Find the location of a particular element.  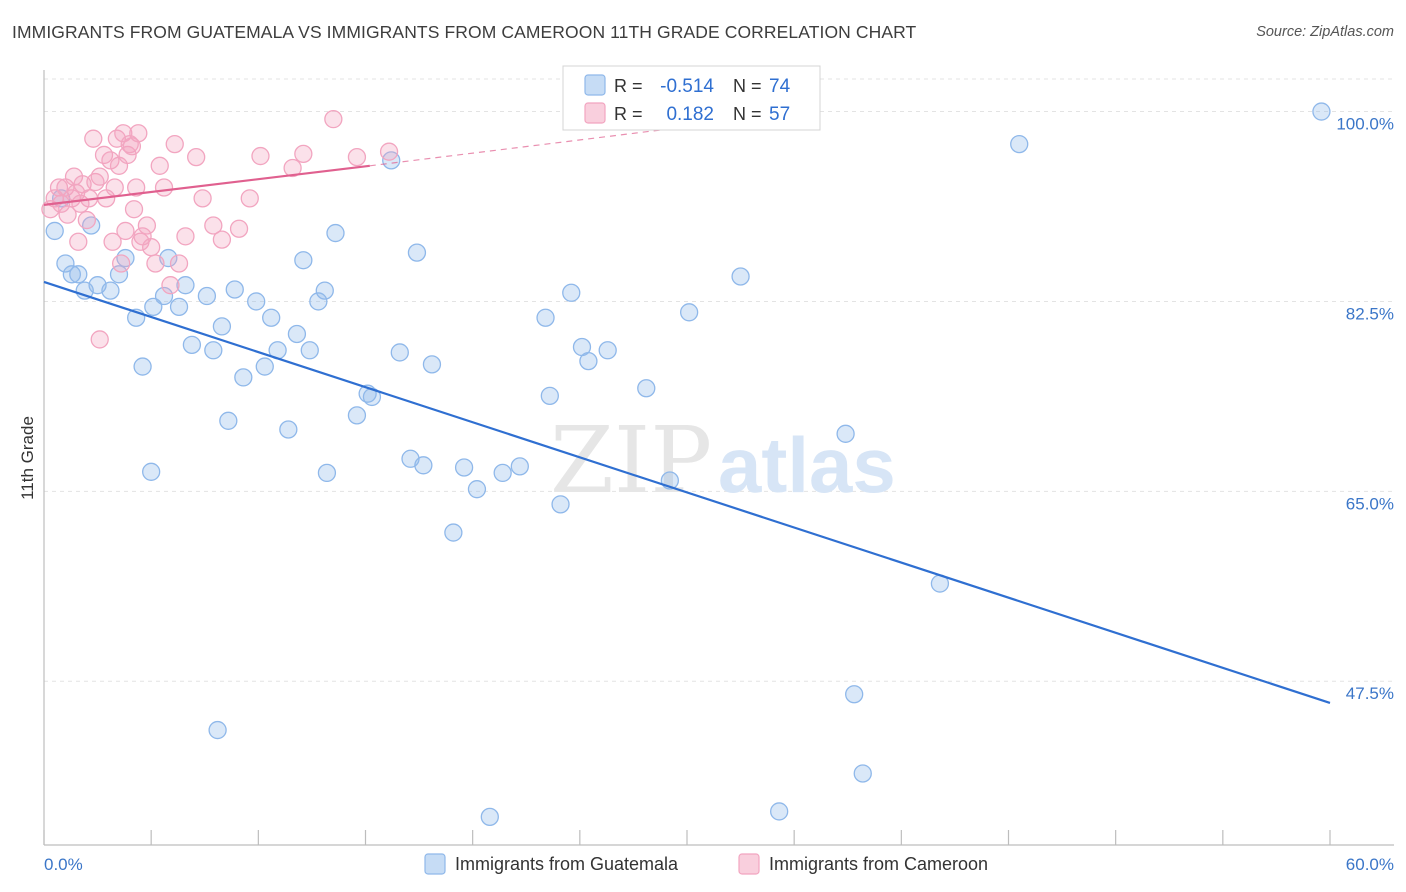

legend-r-value-guatemala: -0.514 is located at coordinates (687, 86).